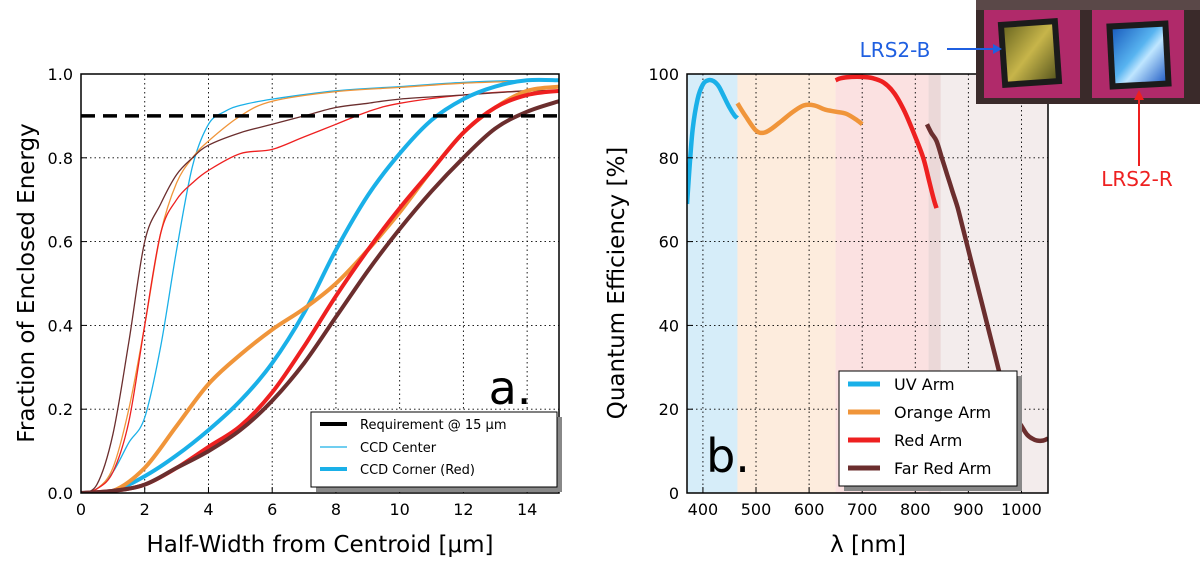 Image resolution: width=1200 pixels, height=562 pixels. I want to click on panel-b-ylabel: Quantum Efficiency [%], so click(617, 283).